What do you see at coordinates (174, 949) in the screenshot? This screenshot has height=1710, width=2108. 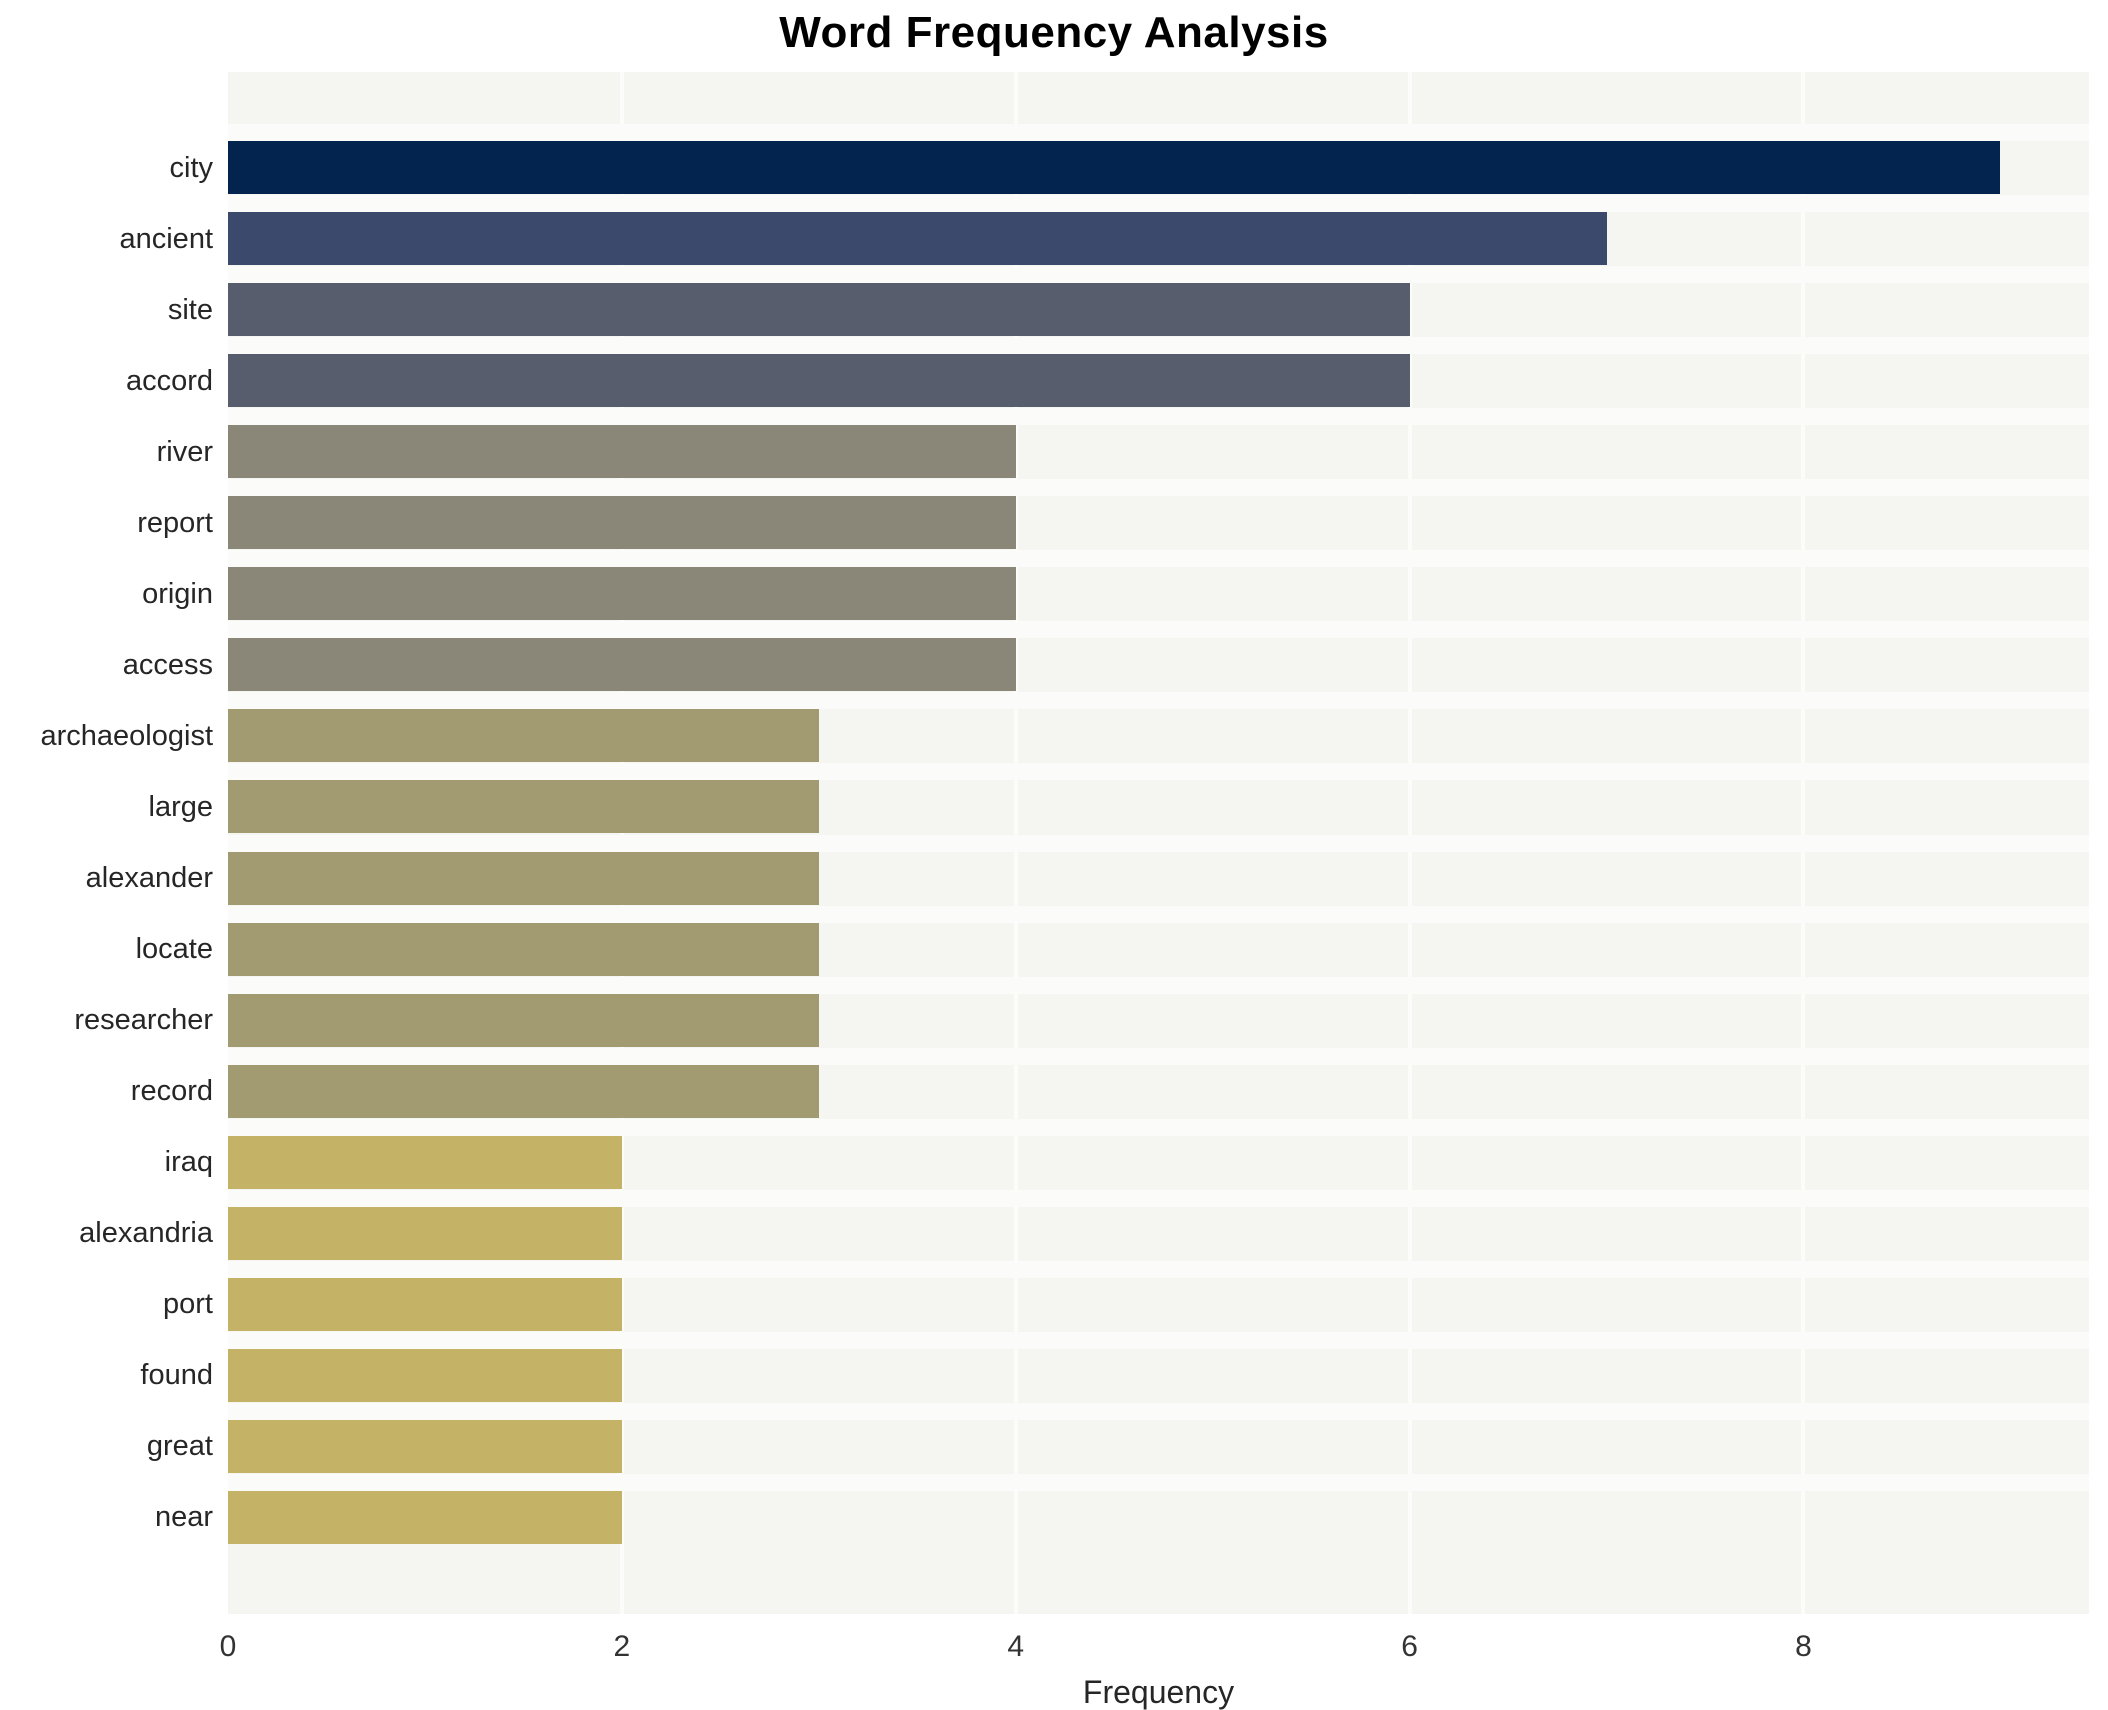 I see `y-label-locate: locate` at bounding box center [174, 949].